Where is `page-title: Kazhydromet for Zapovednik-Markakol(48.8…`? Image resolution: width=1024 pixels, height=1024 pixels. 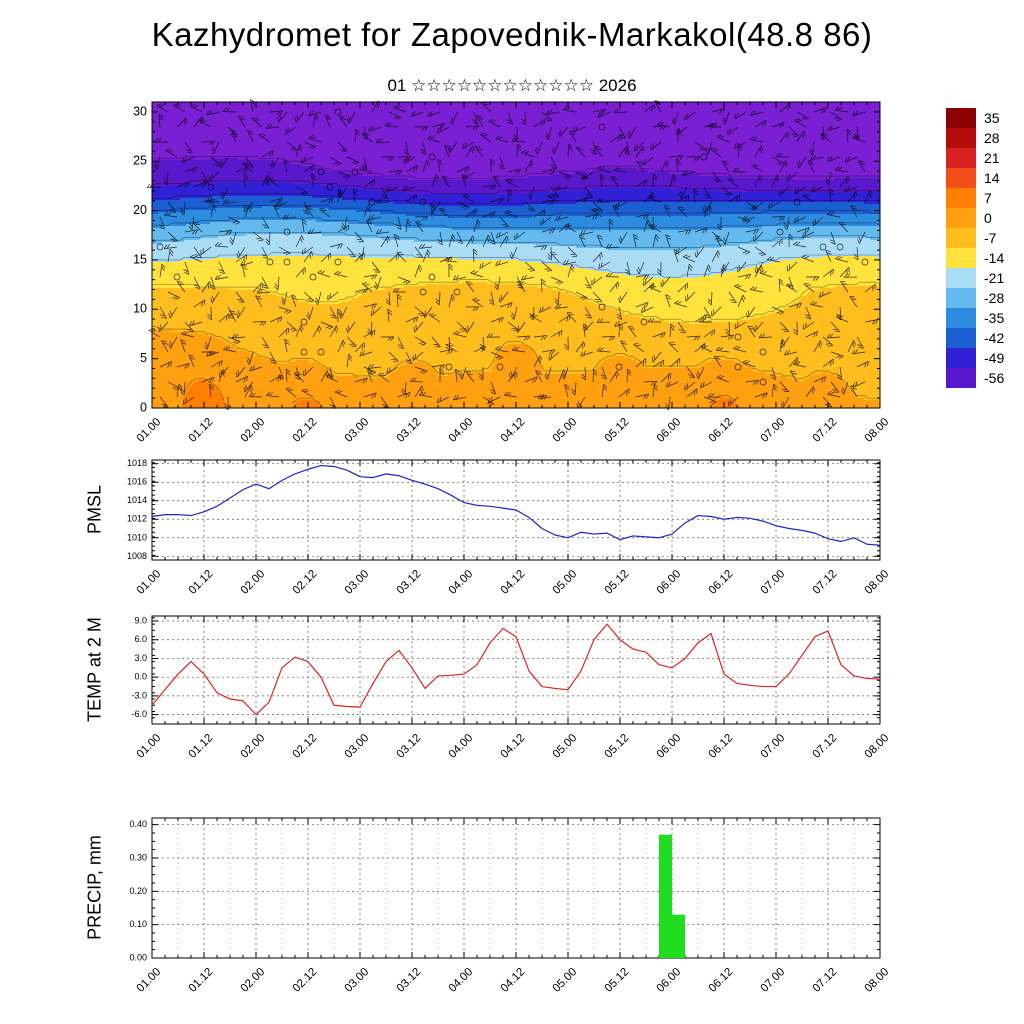 page-title: Kazhydromet for Zapovednik-Markakol(48.8… is located at coordinates (512, 34).